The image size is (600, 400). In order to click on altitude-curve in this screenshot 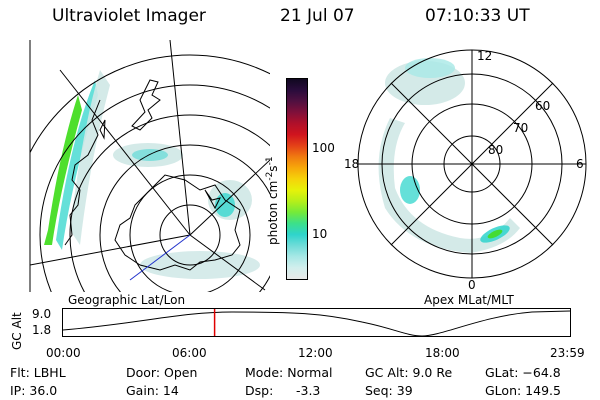, I will do `click(316, 323)`.